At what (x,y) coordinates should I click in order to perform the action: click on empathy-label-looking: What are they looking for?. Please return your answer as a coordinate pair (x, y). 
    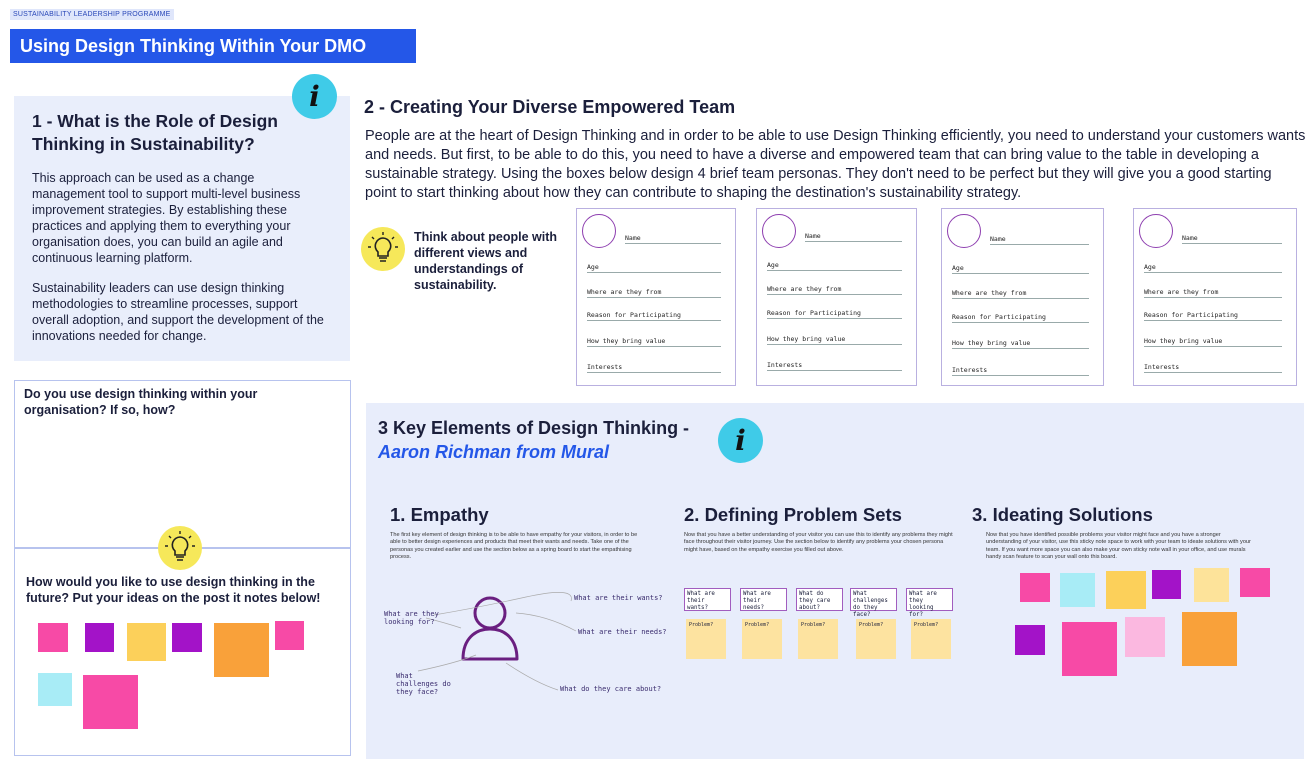
    Looking at the image, I should click on (411, 618).